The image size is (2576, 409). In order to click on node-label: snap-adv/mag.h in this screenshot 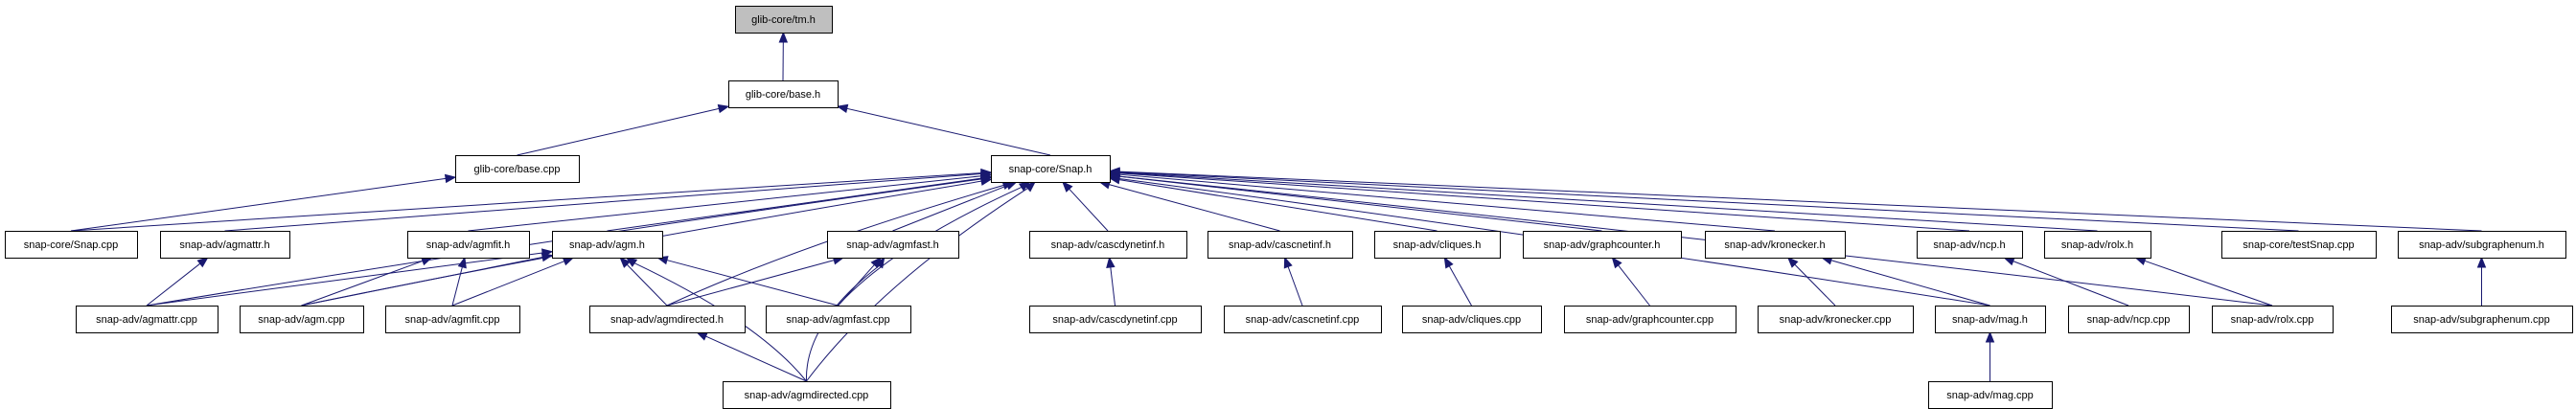, I will do `click(1990, 320)`.